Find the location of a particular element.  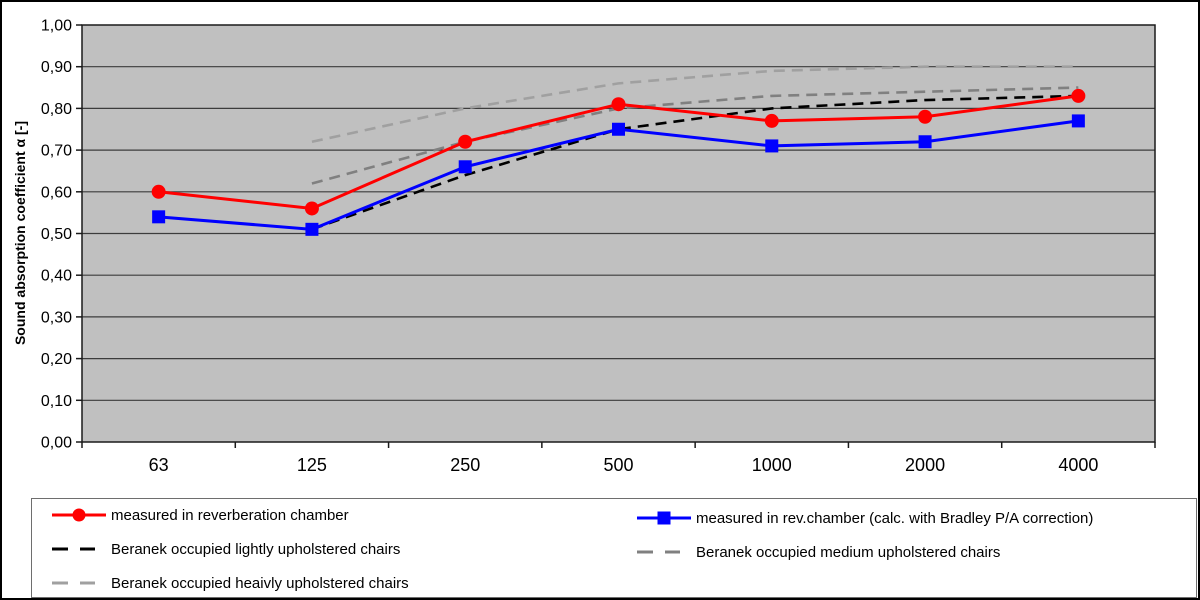

svg-text: 0,20 is located at coordinates (56, 359).